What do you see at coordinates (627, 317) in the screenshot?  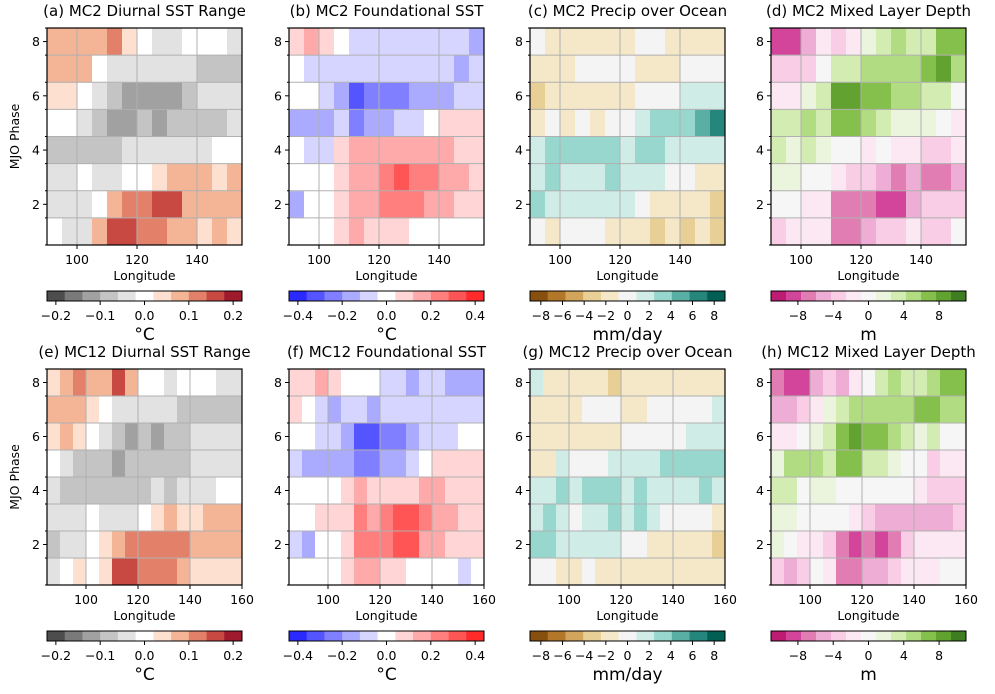 I see `colorbar: −8 −6 −4 −2 0 2 4 6 8 mm/day` at bounding box center [627, 317].